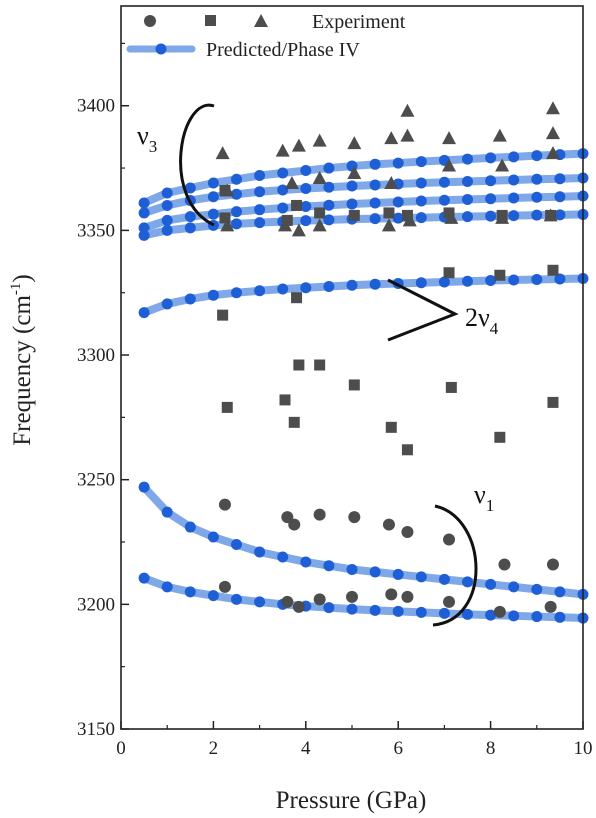 The height and width of the screenshot is (818, 596). I want to click on legend-triangle-marker, so click(261, 20).